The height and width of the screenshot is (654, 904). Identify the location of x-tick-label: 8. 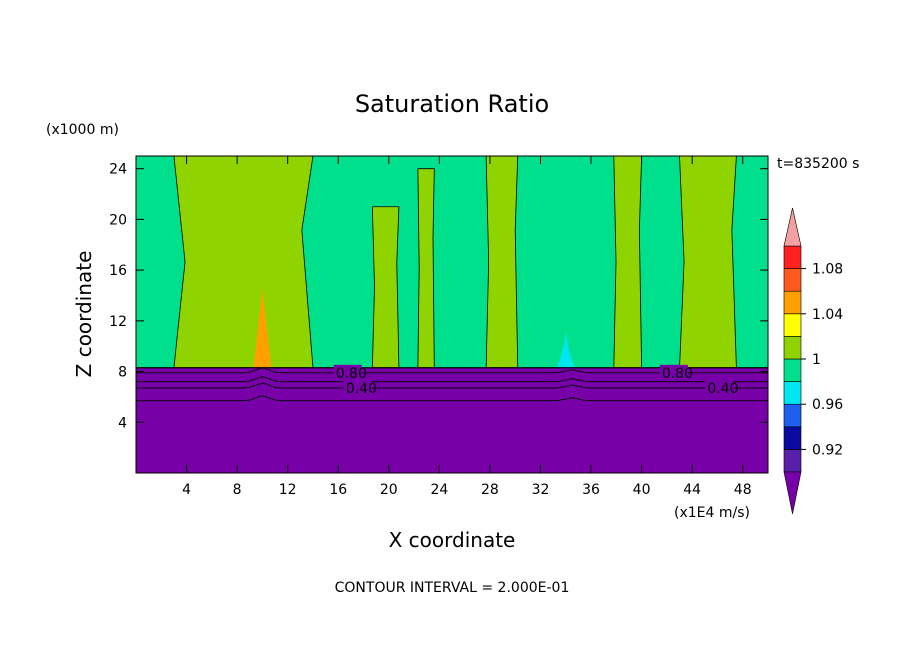
(237, 490).